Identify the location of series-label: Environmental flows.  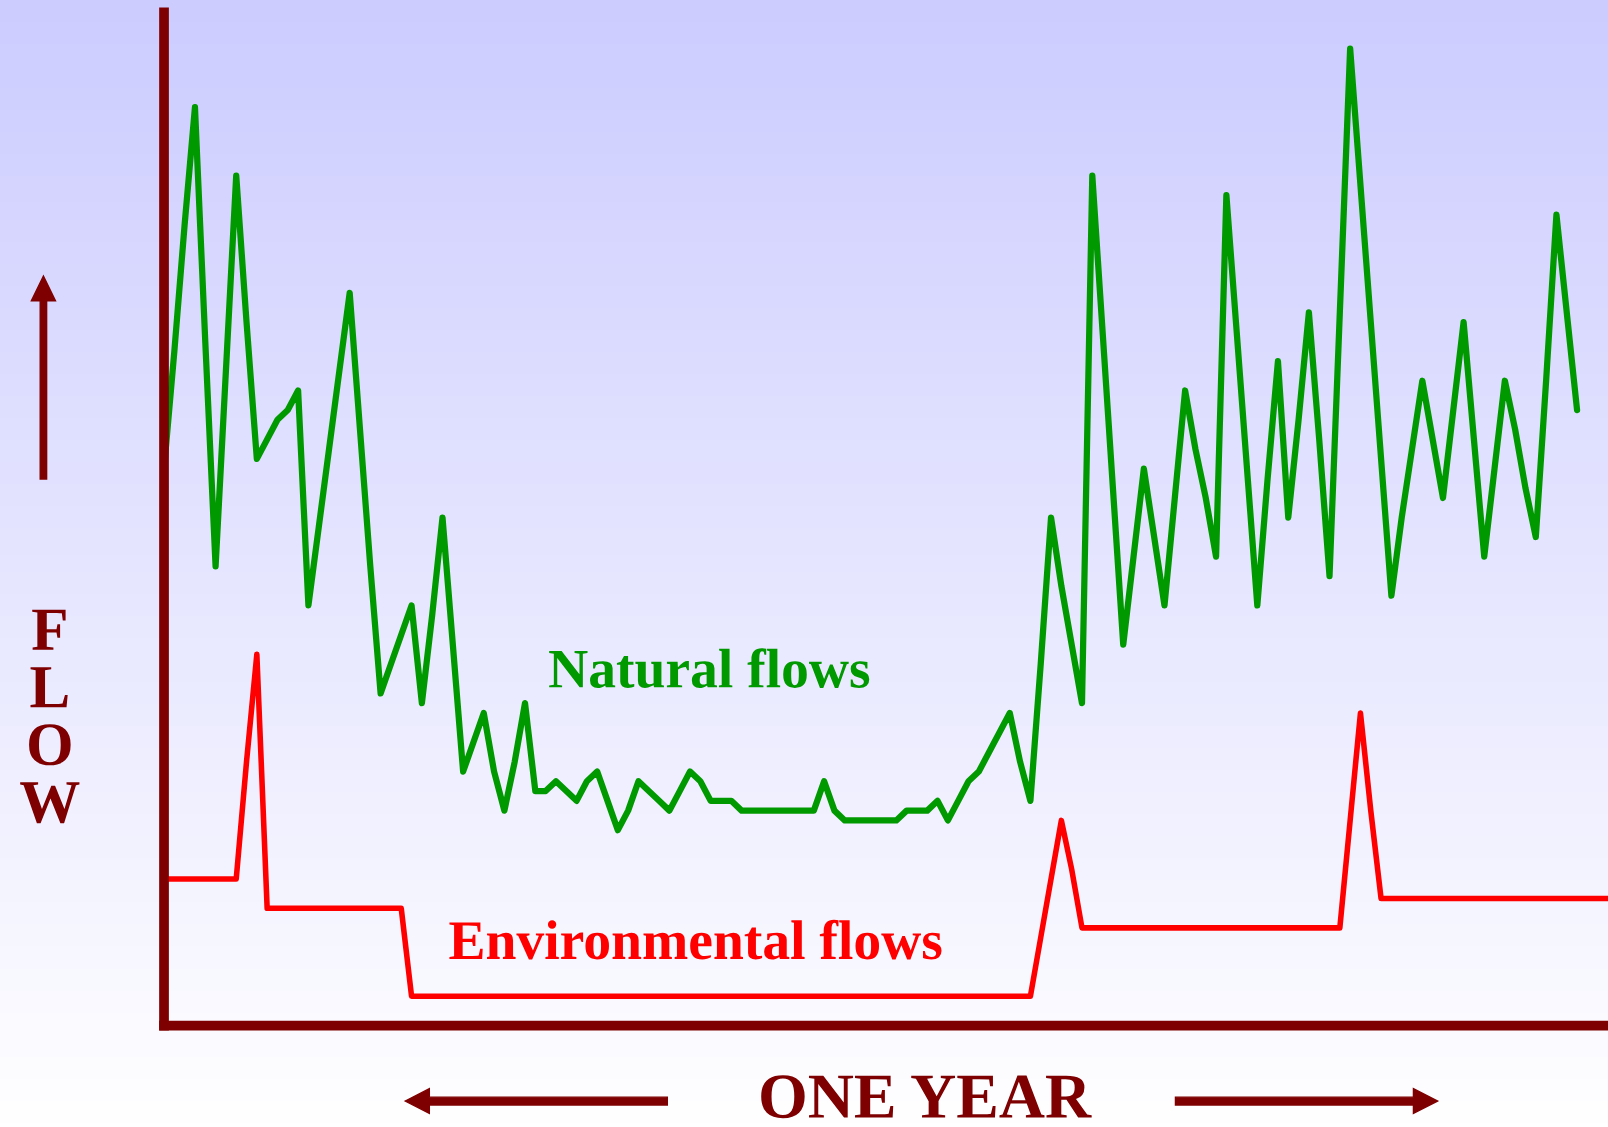
(695, 939).